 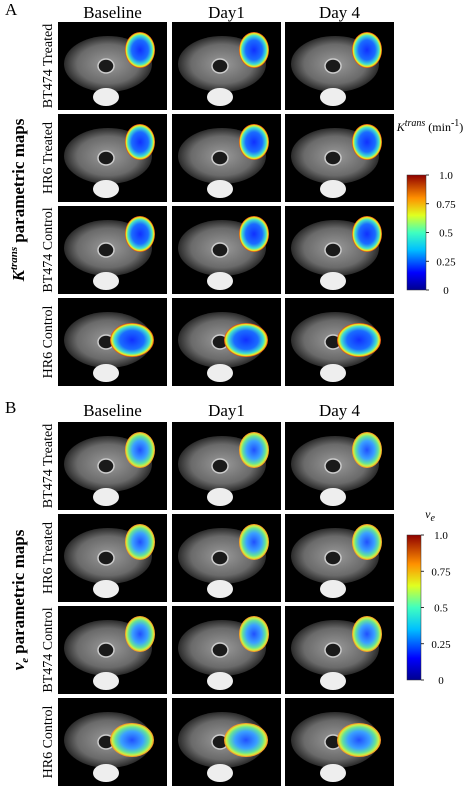 I want to click on column-header: Day 4, so click(x=340, y=12).